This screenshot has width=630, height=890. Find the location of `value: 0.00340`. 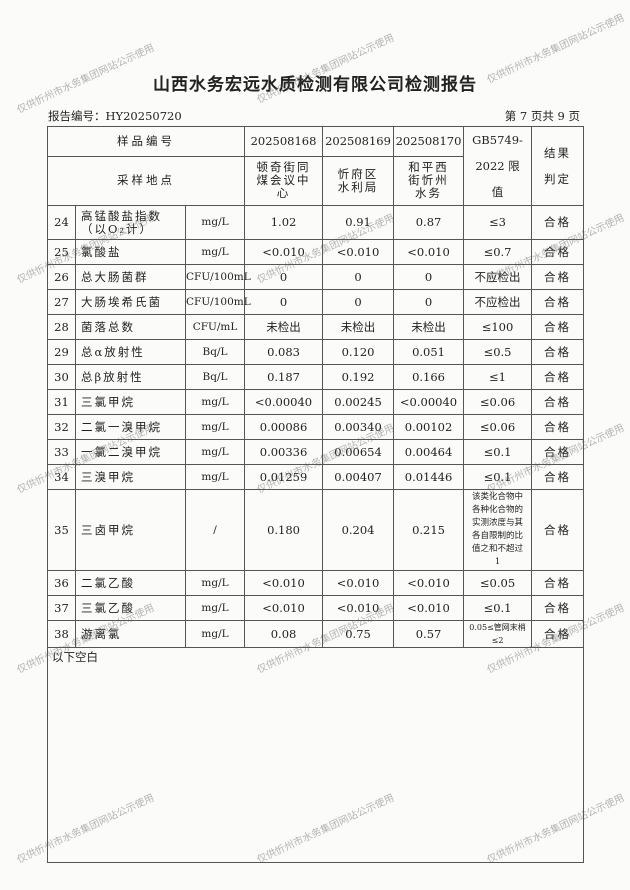

value: 0.00340 is located at coordinates (358, 427).